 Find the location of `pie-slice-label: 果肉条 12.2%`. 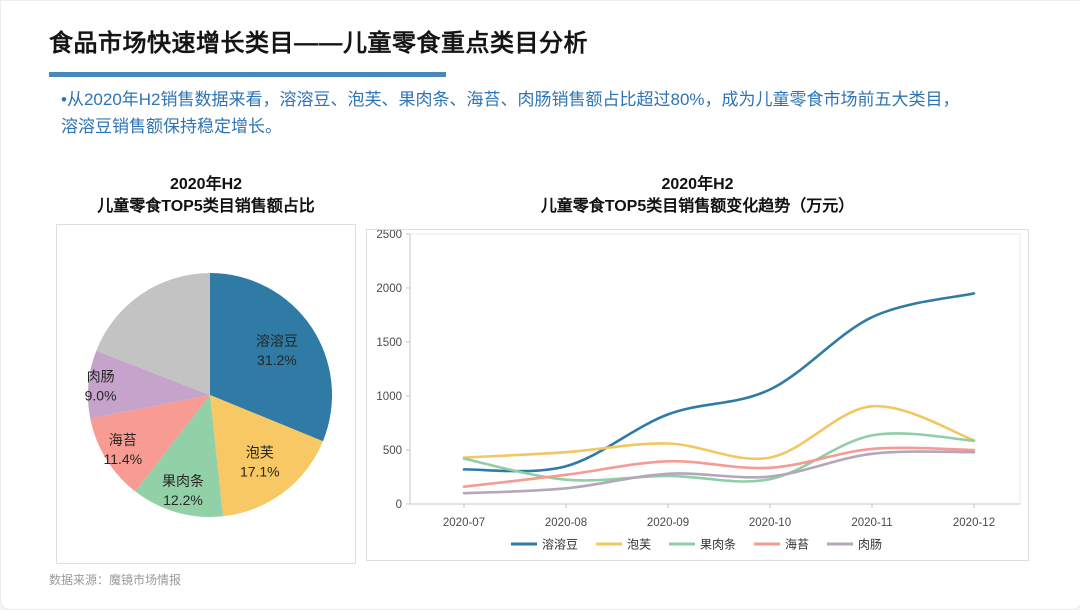

pie-slice-label: 果肉条 12.2% is located at coordinates (183, 490).